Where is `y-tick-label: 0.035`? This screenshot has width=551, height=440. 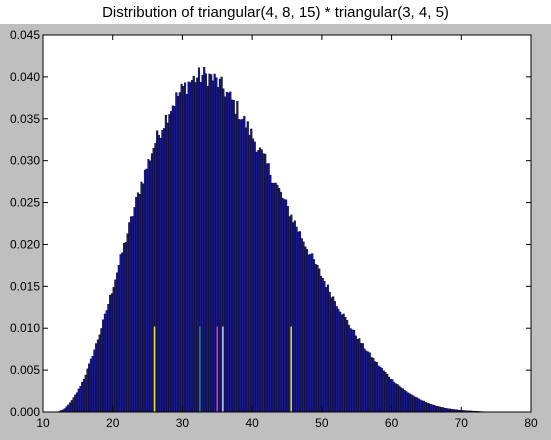 y-tick-label: 0.035 is located at coordinates (25, 119).